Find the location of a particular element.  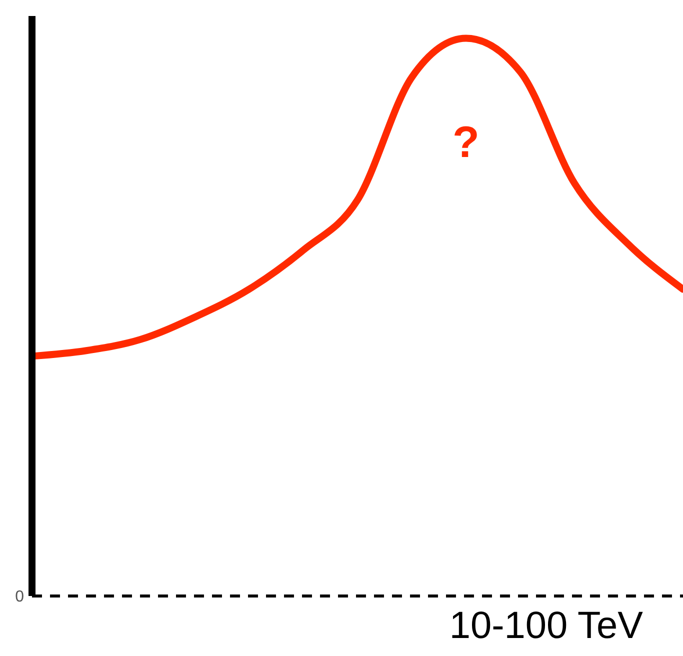

text: 10-100 TeV is located at coordinates (546, 626).